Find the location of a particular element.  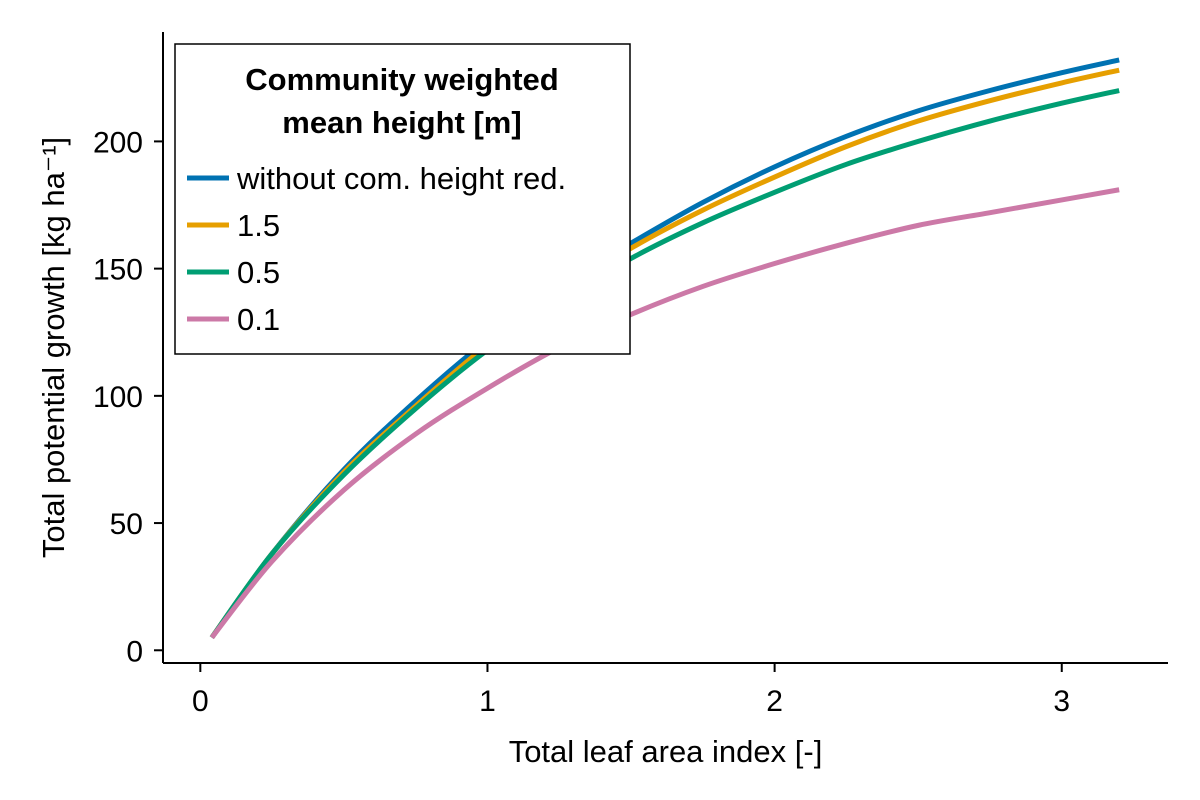

legend-label-2: 0.5 is located at coordinates (258, 272).